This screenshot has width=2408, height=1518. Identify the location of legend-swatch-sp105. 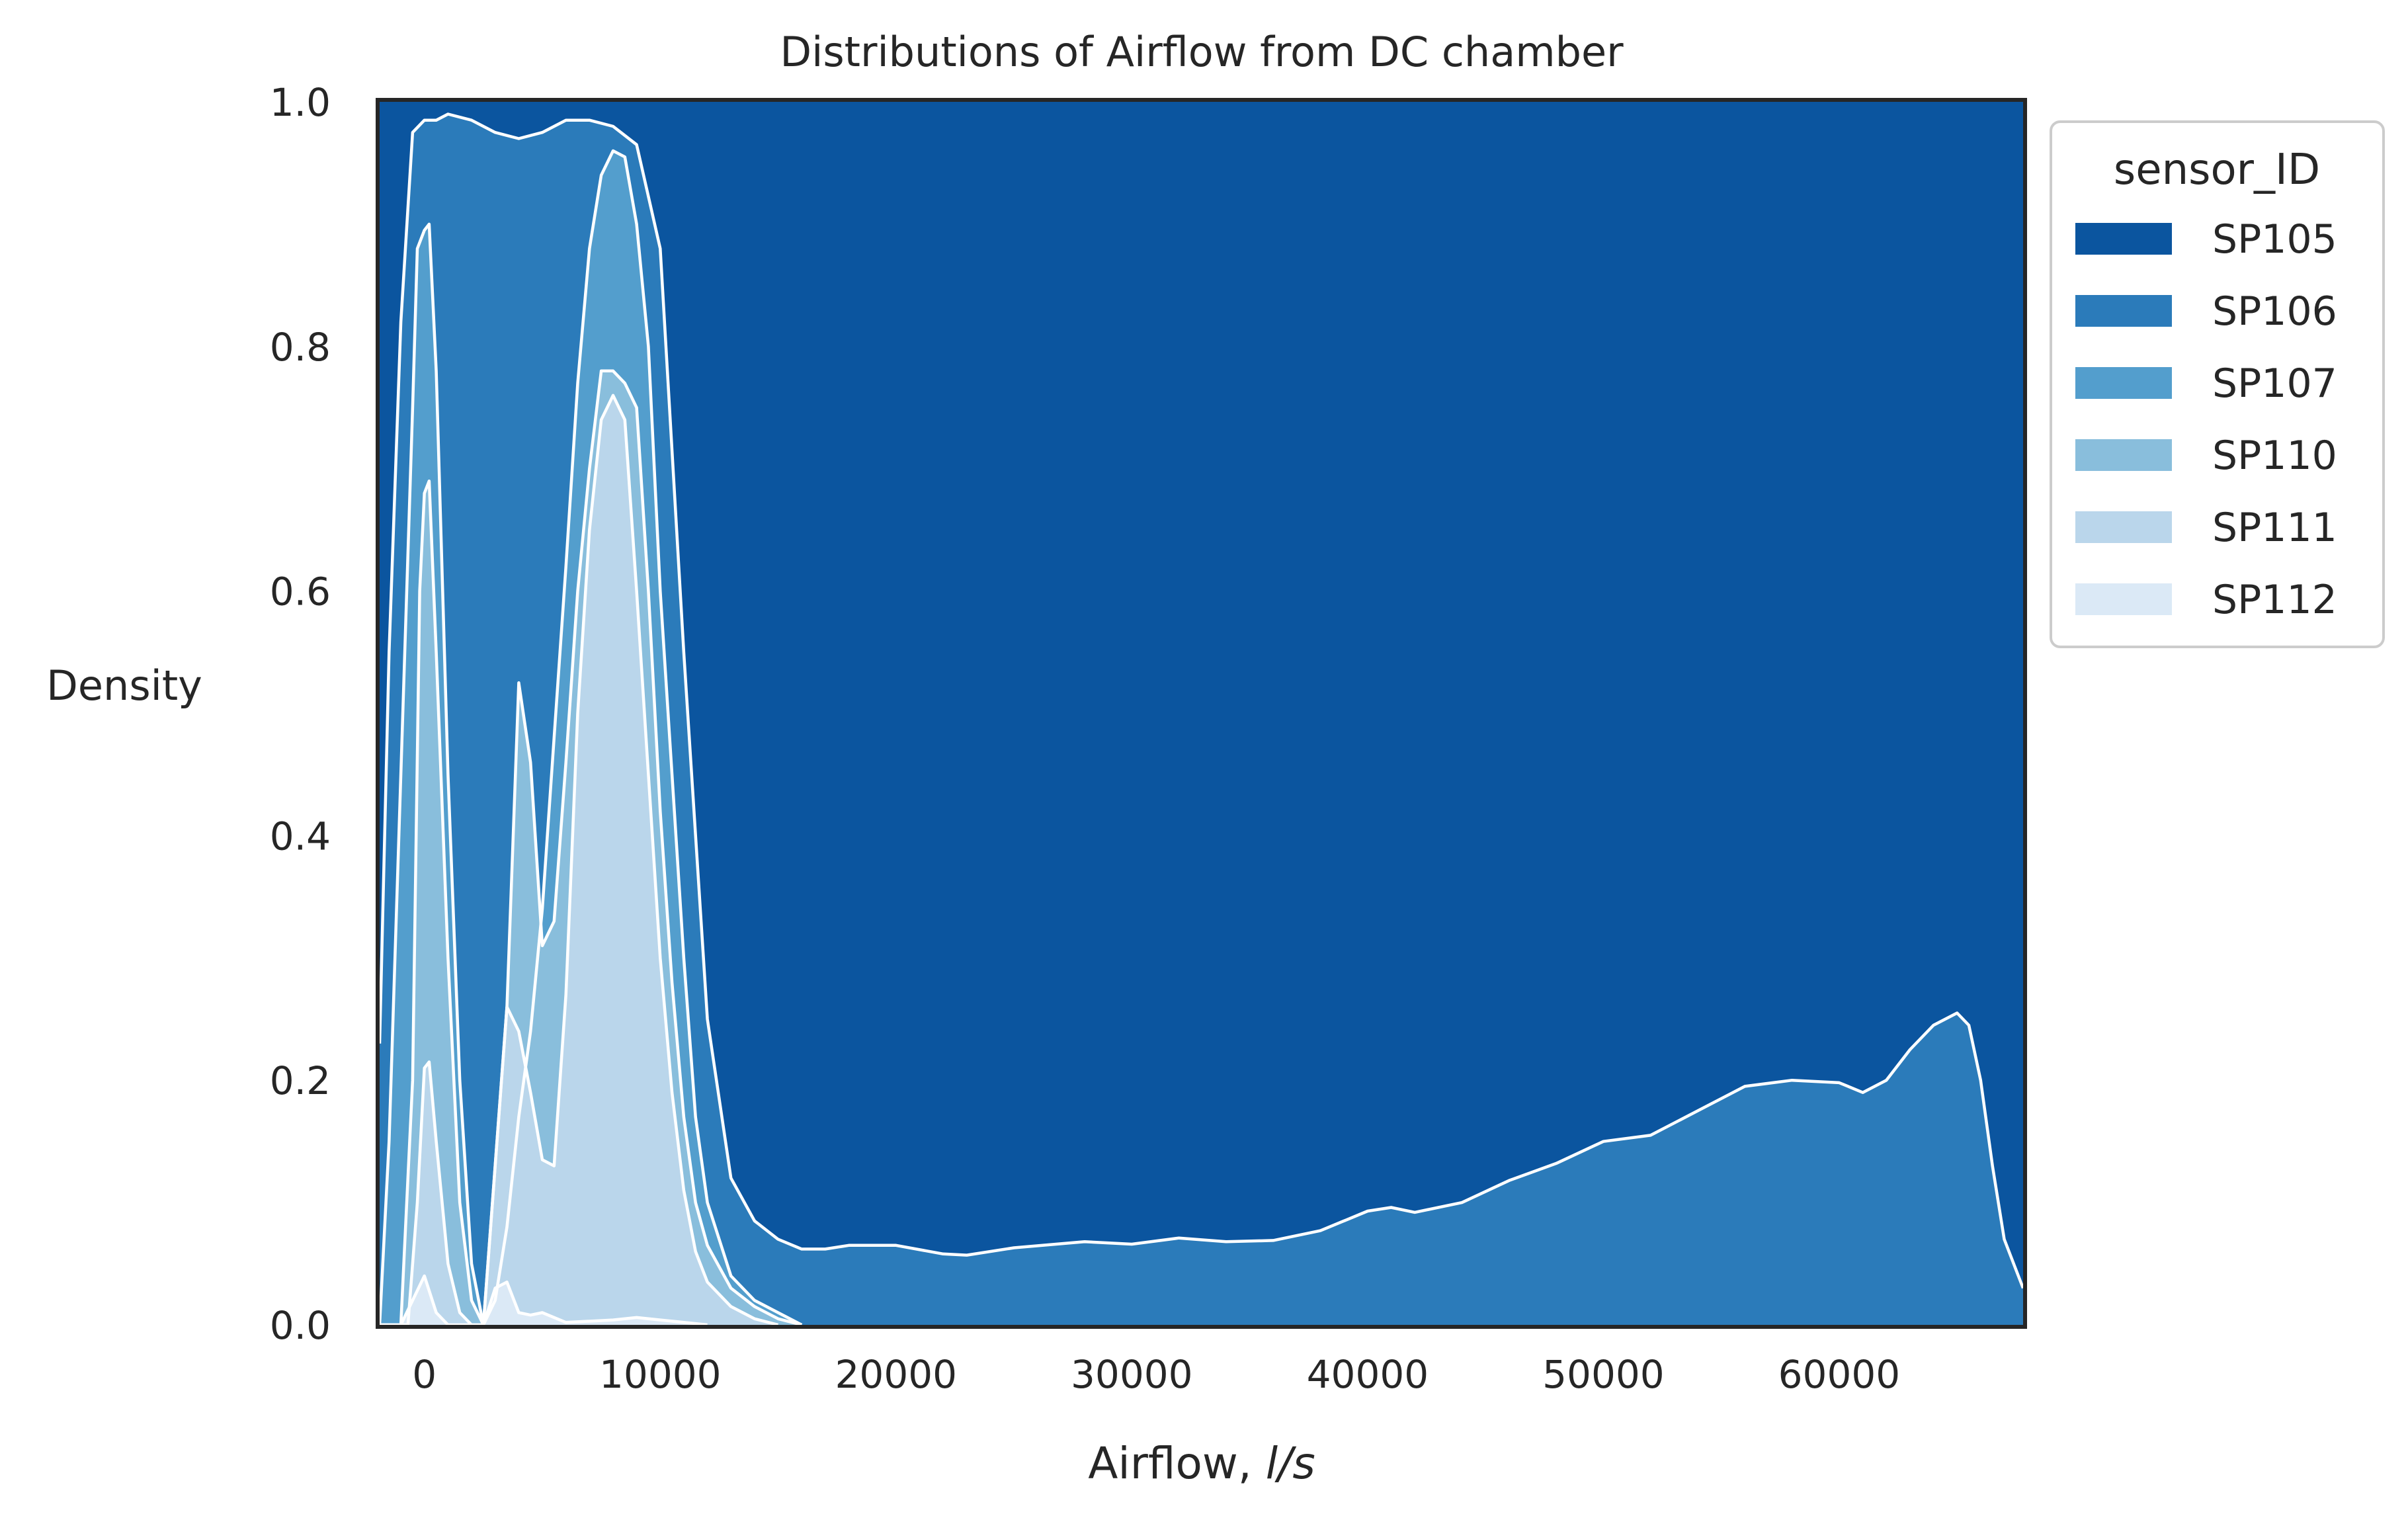
(2123, 239).